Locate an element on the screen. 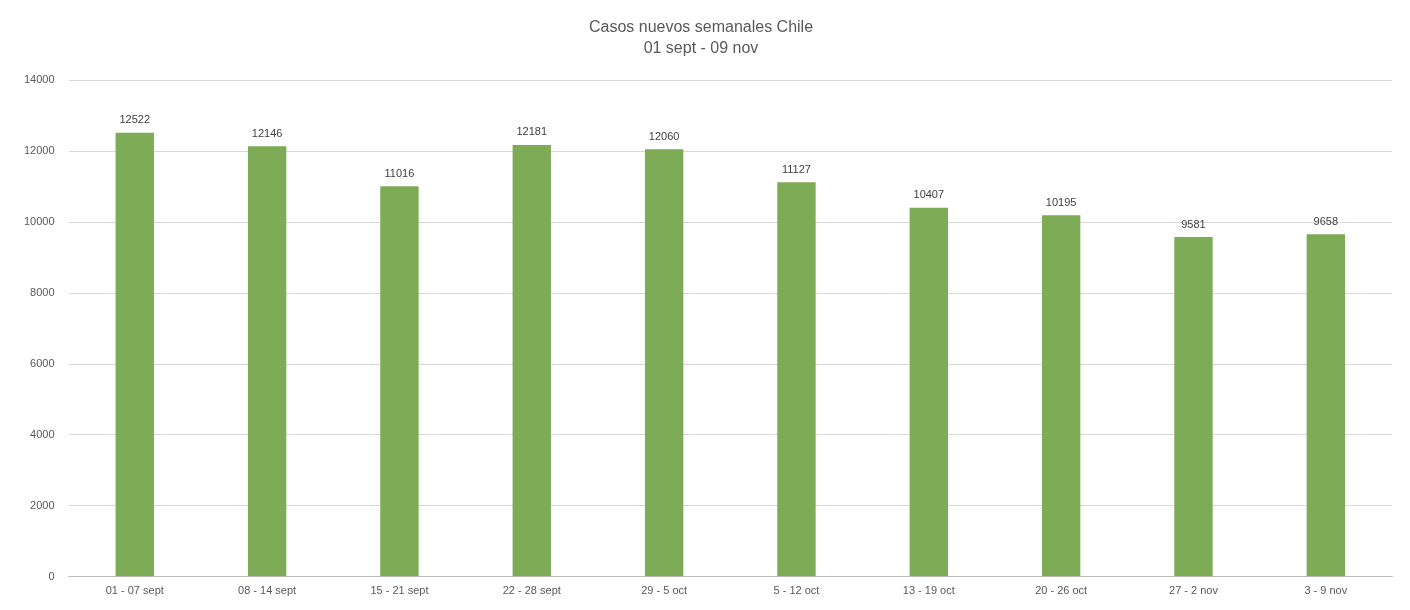 The image size is (1410, 610). x-tick-label: 15 - 21 sept is located at coordinates (399, 590).